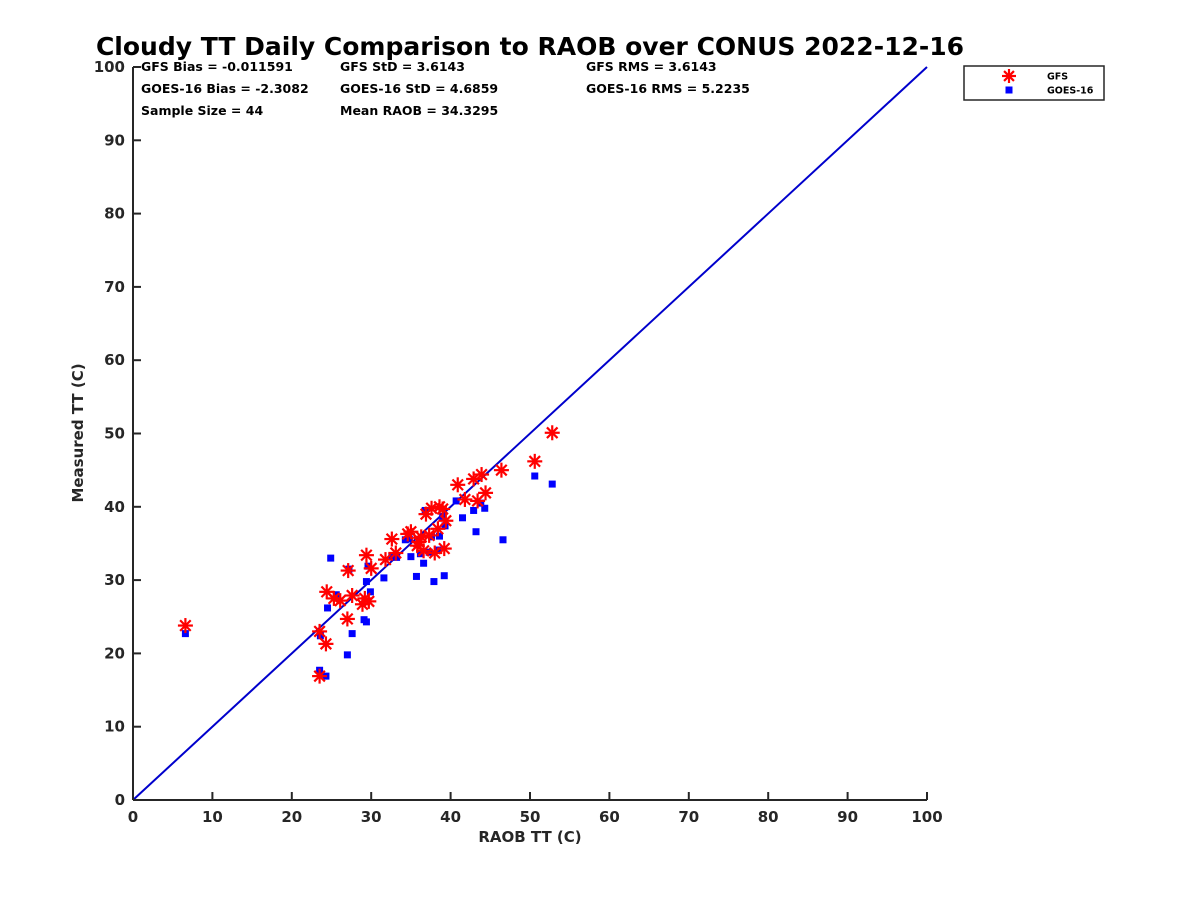  What do you see at coordinates (926, 817) in the screenshot?
I see `x-tick-label: 100` at bounding box center [926, 817].